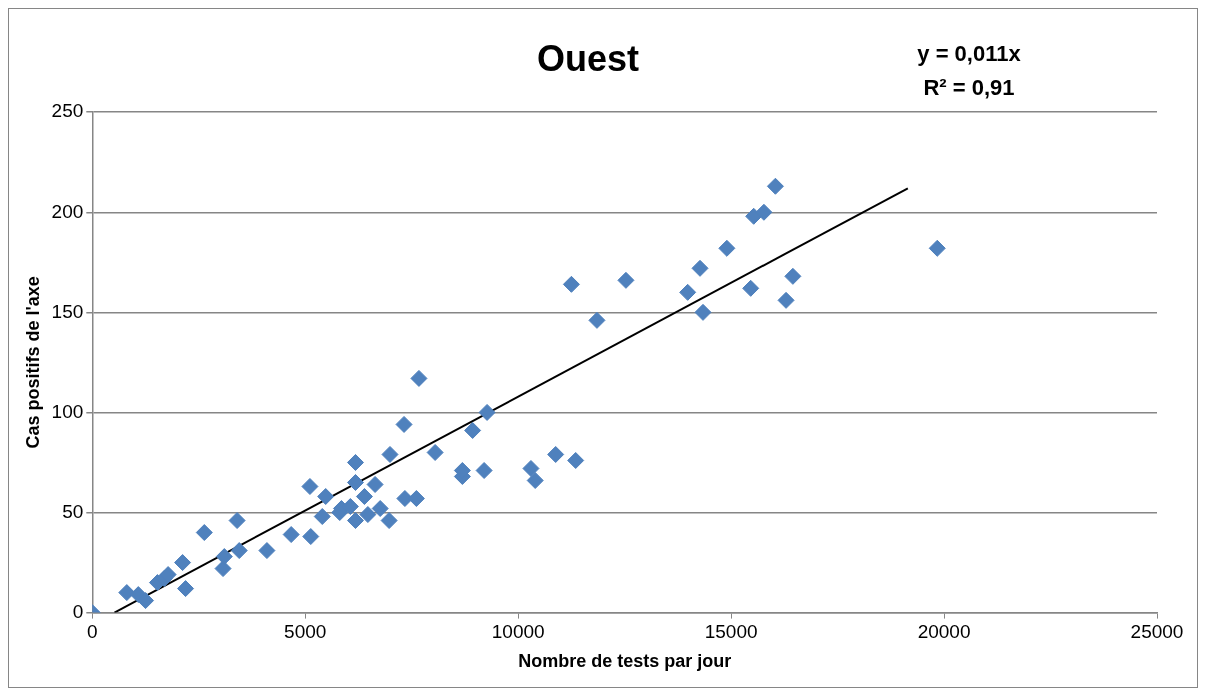 This screenshot has height=697, width=1208. I want to click on x-axis-title: Nombre de tests par jour, so click(625, 661).